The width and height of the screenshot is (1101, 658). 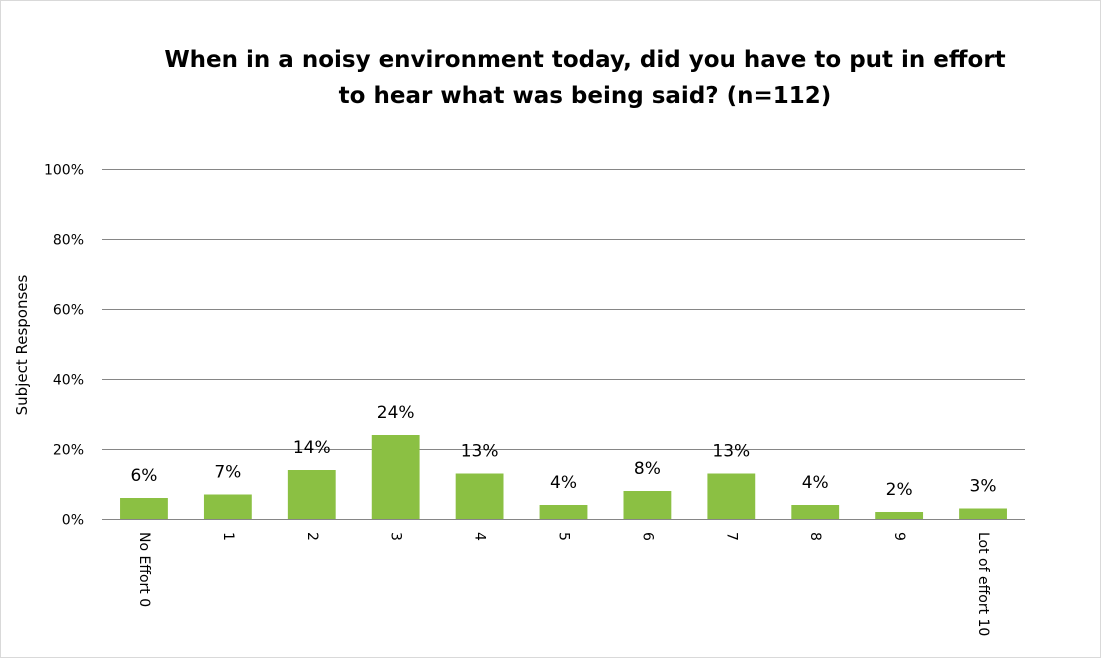 What do you see at coordinates (143, 476) in the screenshot?
I see `data-label-0: 6%` at bounding box center [143, 476].